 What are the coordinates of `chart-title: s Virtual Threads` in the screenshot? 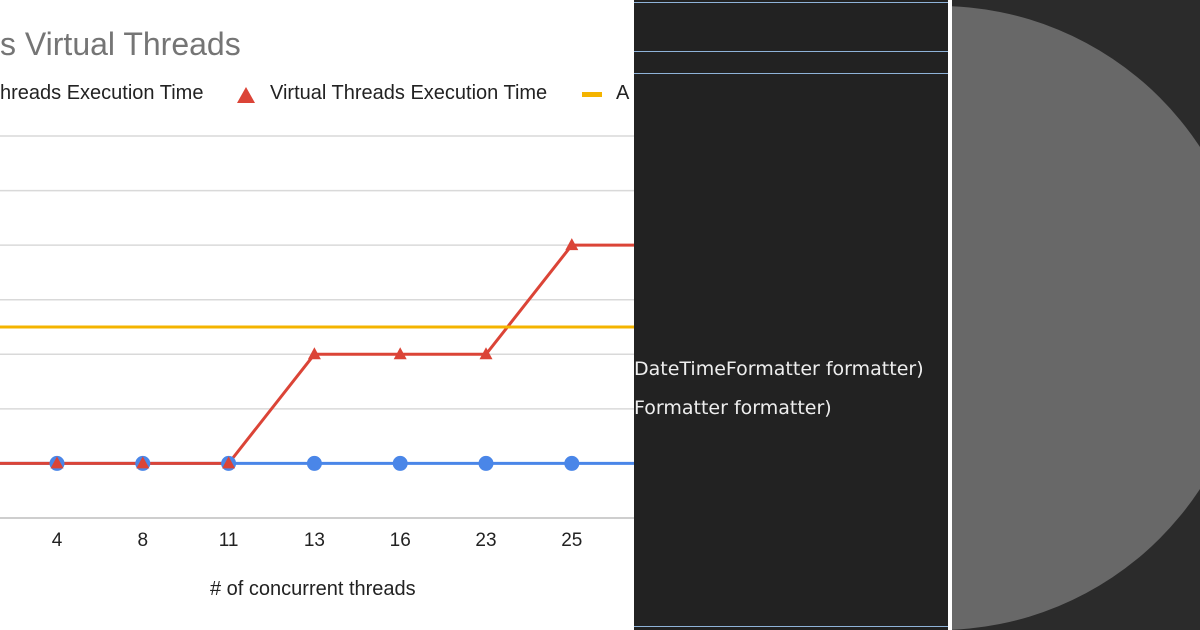 It's located at (120, 44).